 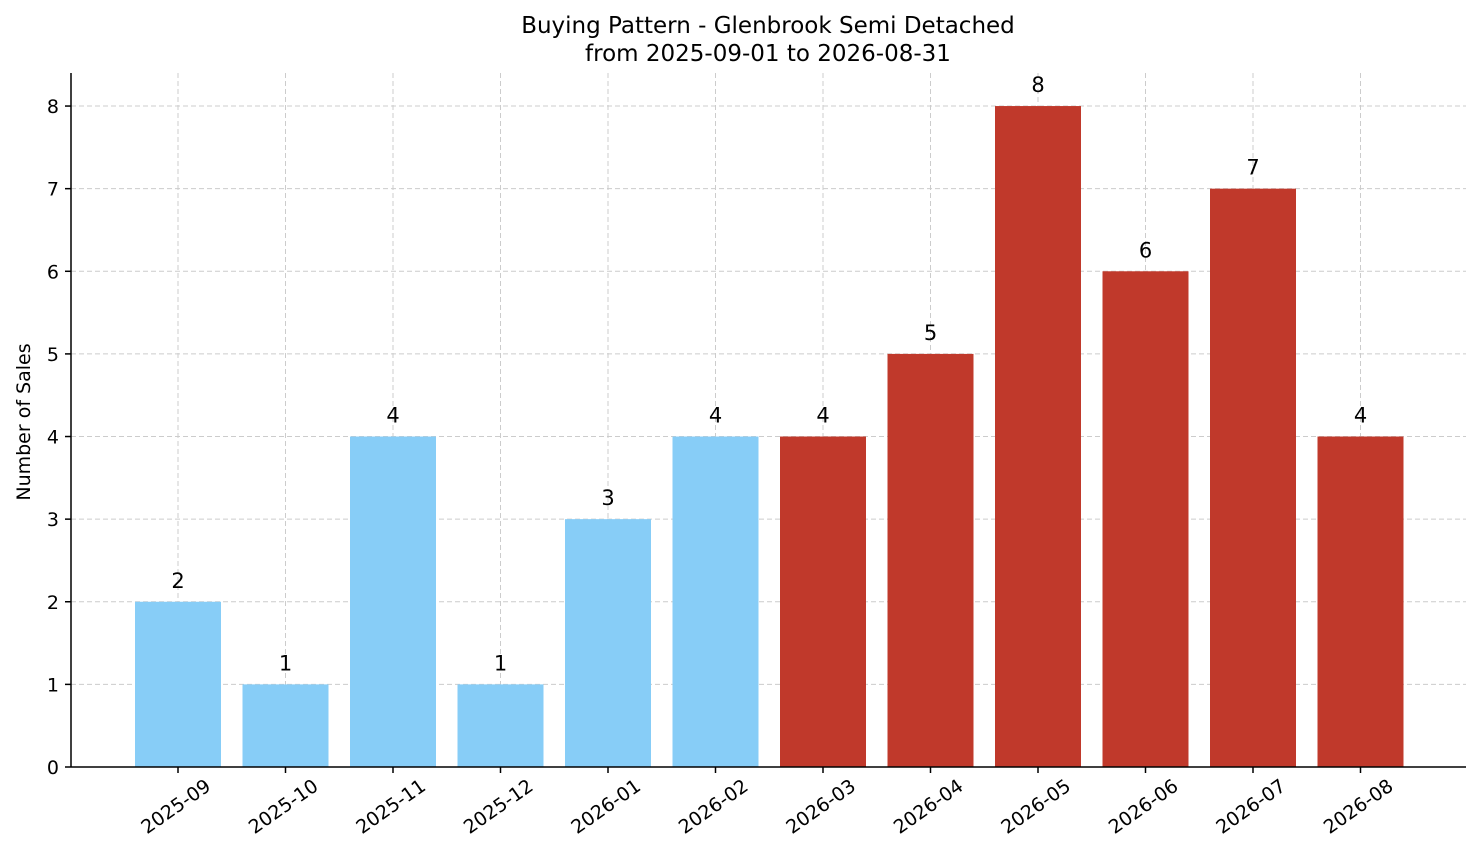 What do you see at coordinates (53, 438) in the screenshot?
I see `y-tick-label: 4` at bounding box center [53, 438].